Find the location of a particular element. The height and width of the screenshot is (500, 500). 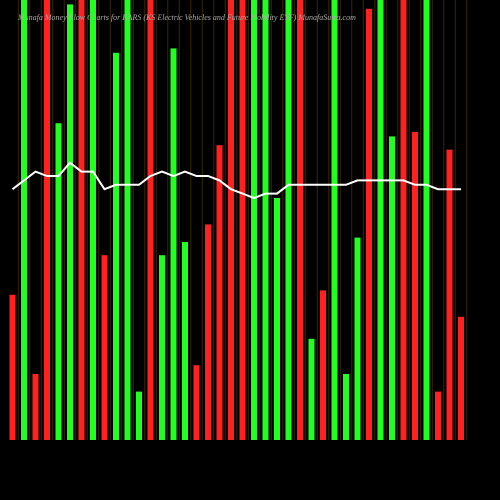

flow-line is located at coordinates (236, 180).